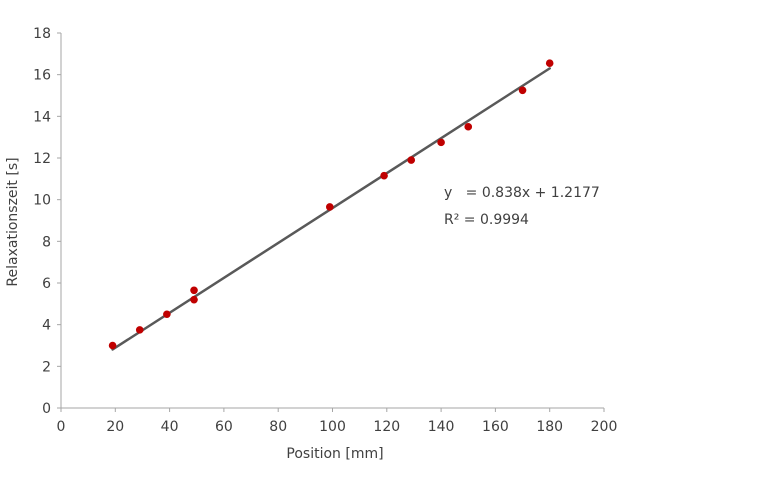  What do you see at coordinates (46, 242) in the screenshot?
I see `y-tick-label: 8` at bounding box center [46, 242].